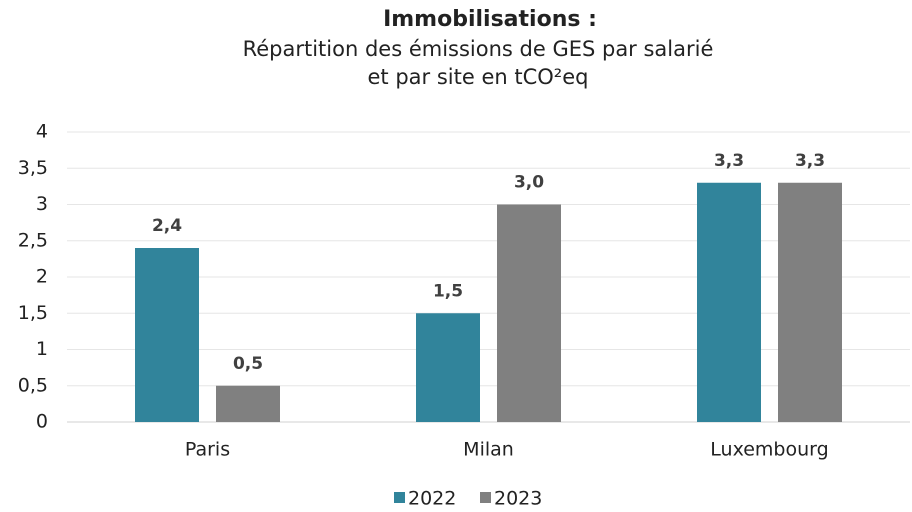 Image resolution: width=912 pixels, height=512 pixels. I want to click on legend-label: 2022, so click(432, 499).